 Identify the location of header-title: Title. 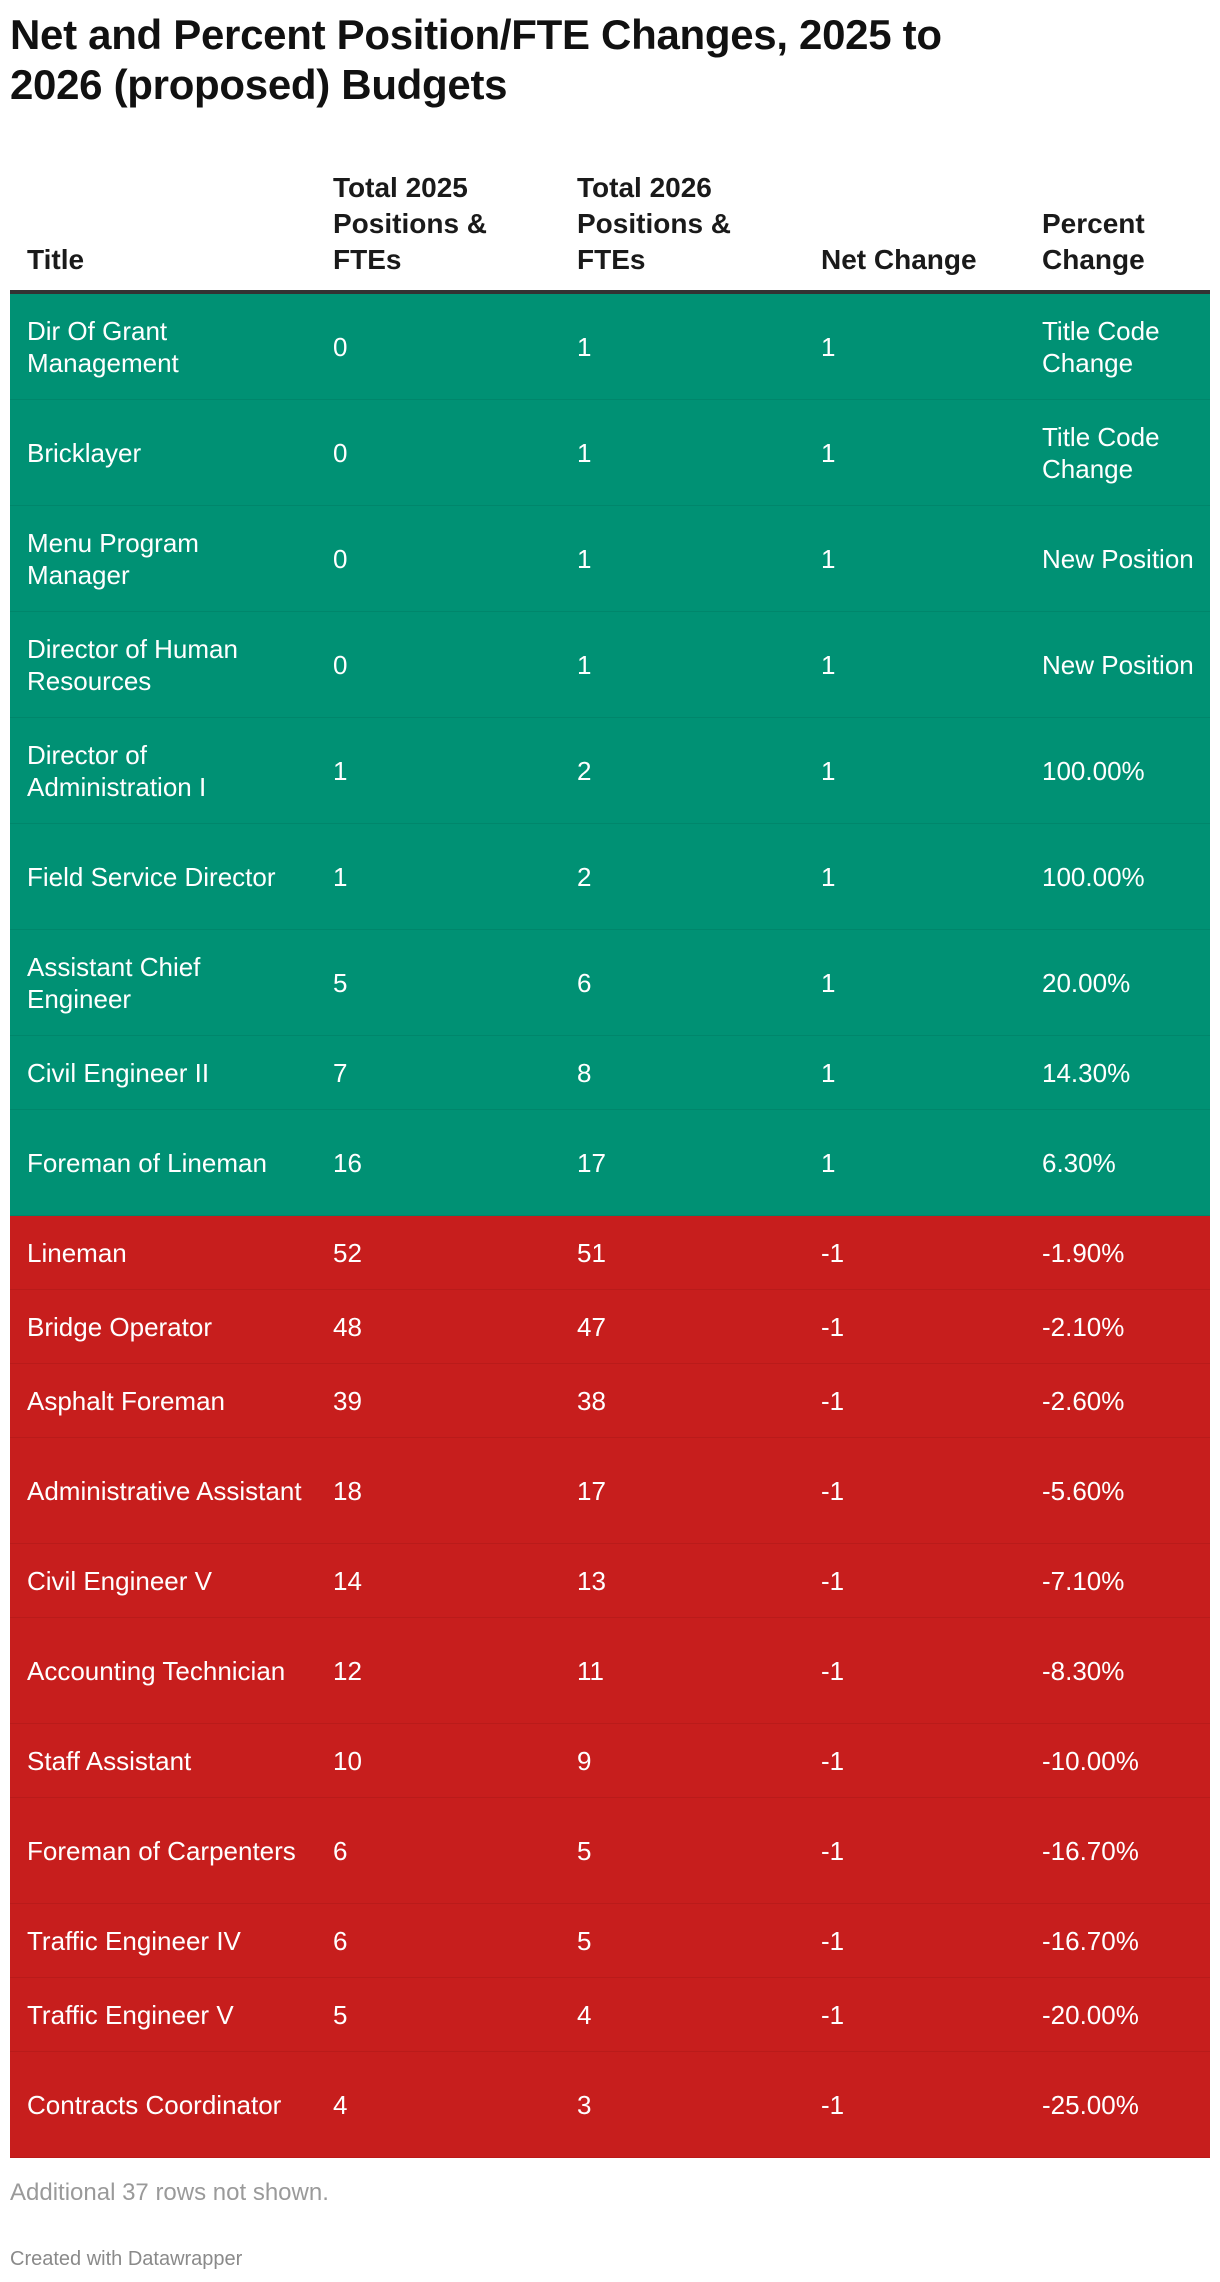
(56, 259).